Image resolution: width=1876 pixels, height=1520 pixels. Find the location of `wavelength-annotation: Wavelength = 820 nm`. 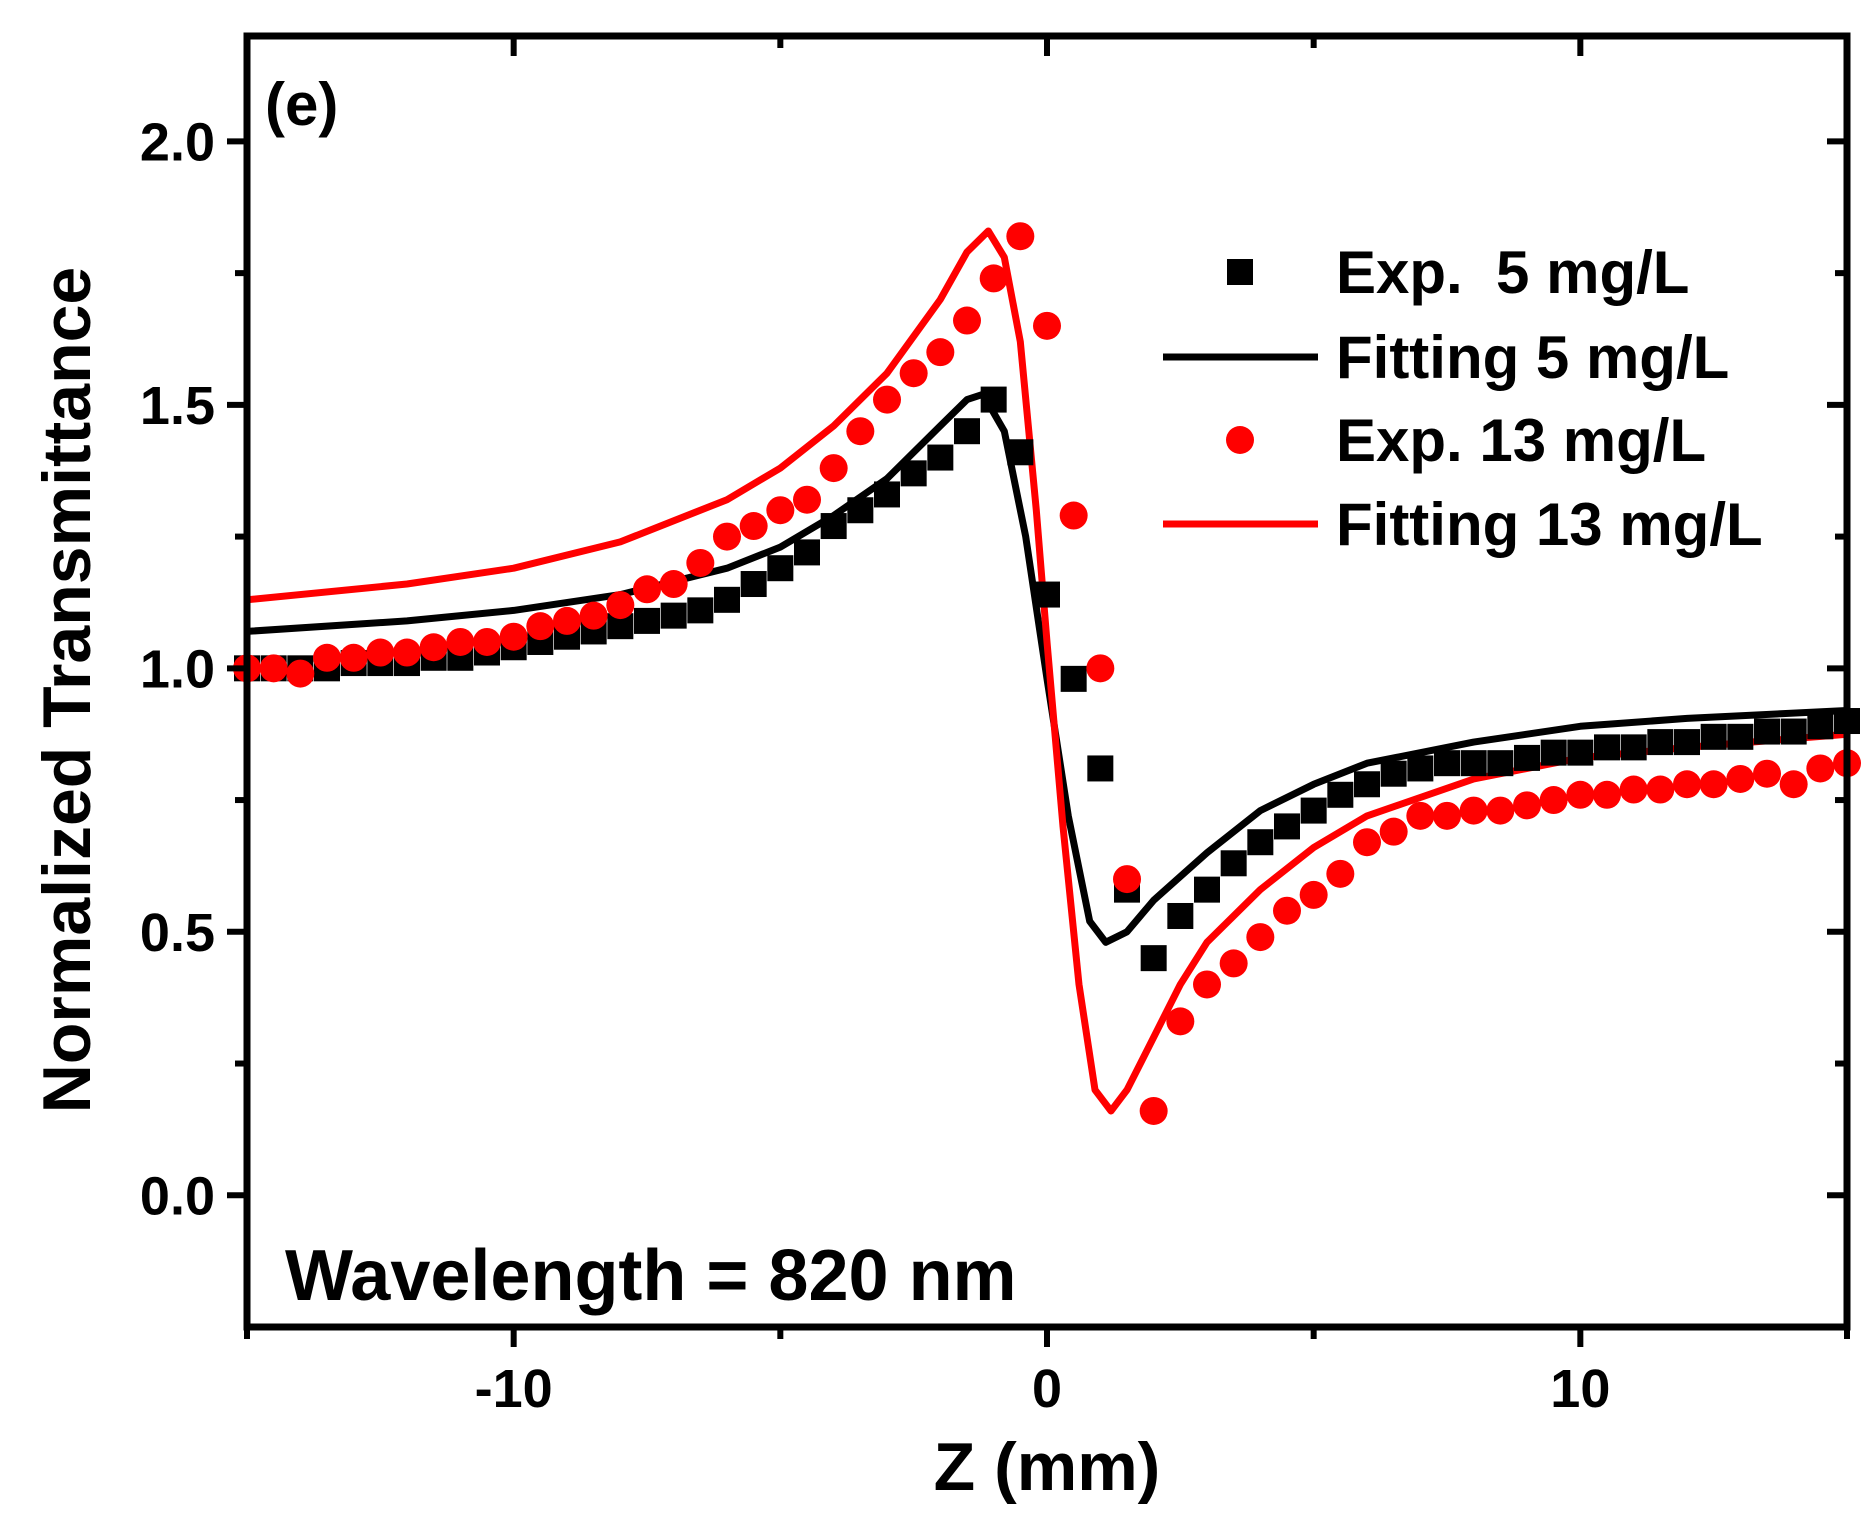

wavelength-annotation: Wavelength = 820 nm is located at coordinates (651, 1276).